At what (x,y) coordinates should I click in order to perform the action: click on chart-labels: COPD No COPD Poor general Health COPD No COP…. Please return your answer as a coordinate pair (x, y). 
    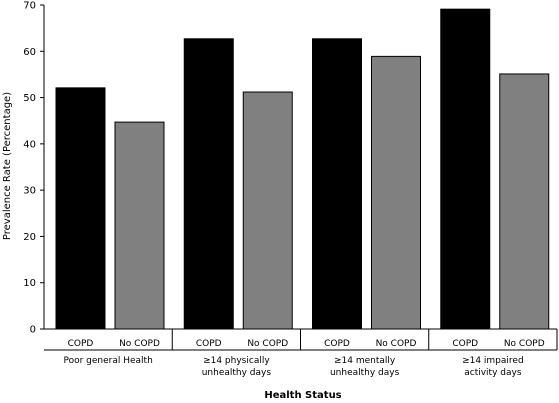
    Looking at the image, I should click on (303, 358).